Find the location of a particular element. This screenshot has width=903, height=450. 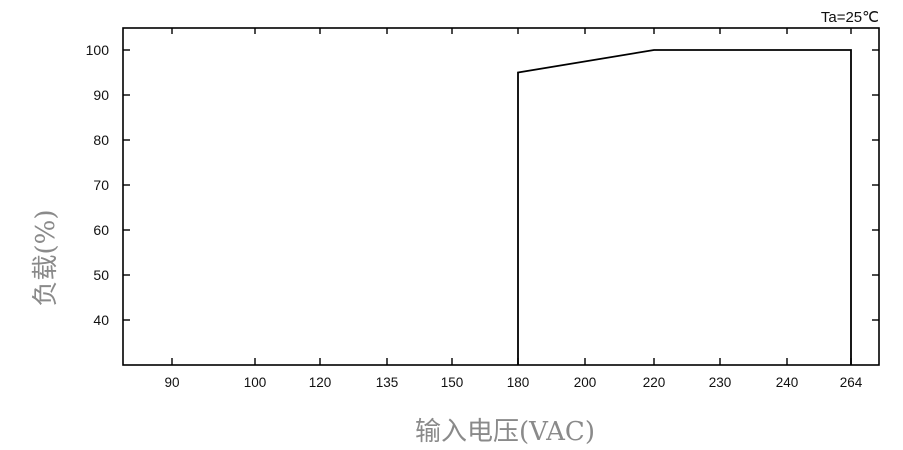

x-tick-label: 264 is located at coordinates (851, 382).